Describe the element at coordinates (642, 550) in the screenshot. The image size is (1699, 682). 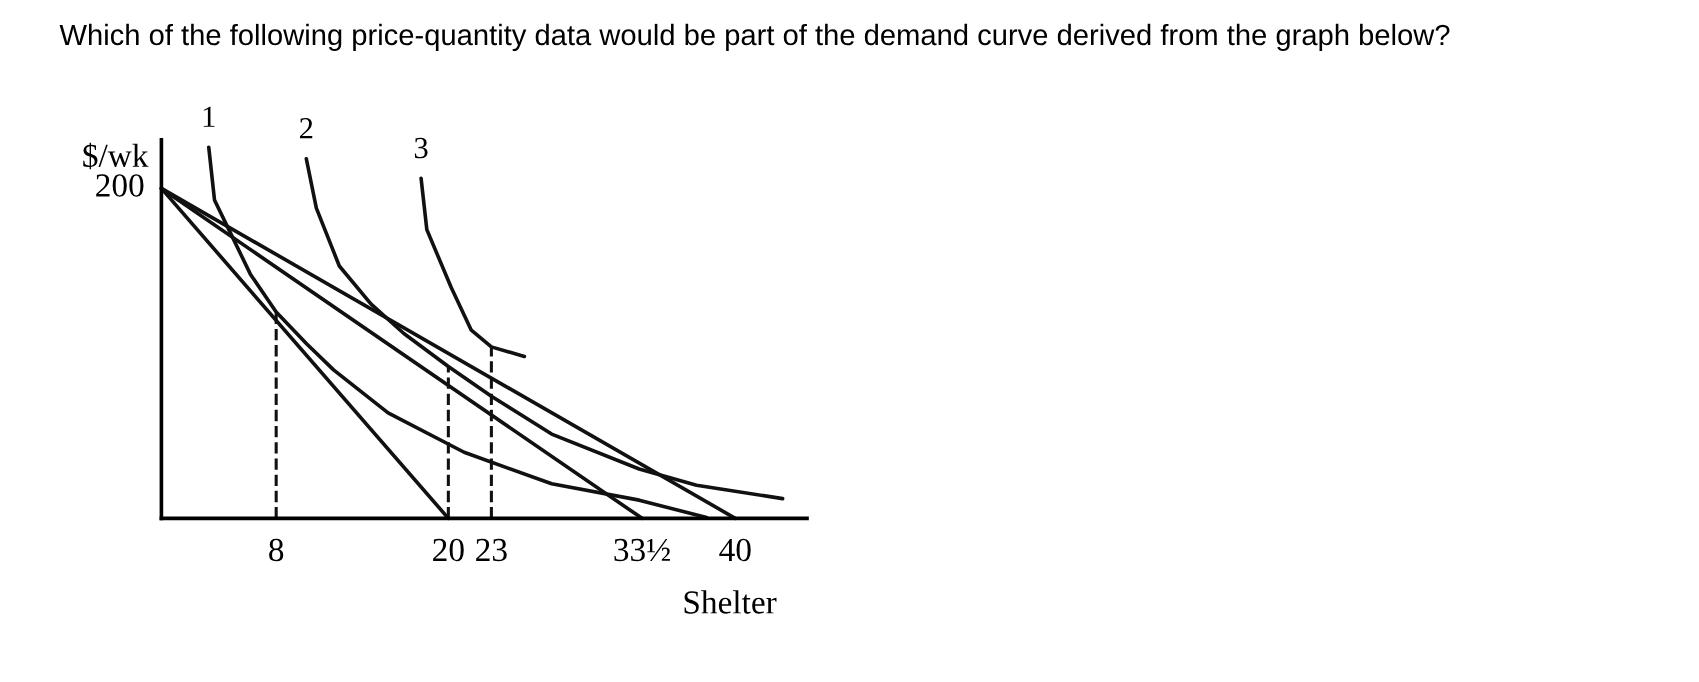
I see `x-tick-label: 33½` at that location.